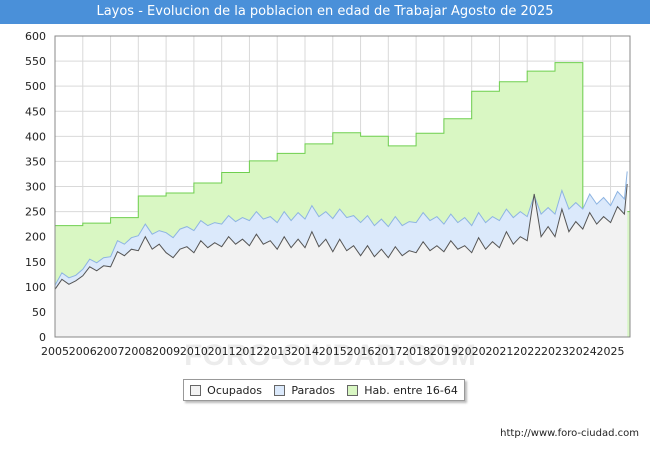 Image resolution: width=650 pixels, height=450 pixels. Describe the element at coordinates (305, 351) in the screenshot. I see `x-tick-label: 2014` at that location.